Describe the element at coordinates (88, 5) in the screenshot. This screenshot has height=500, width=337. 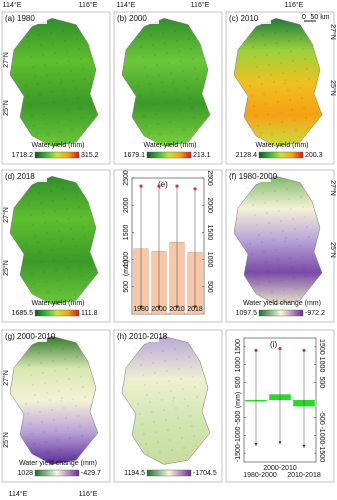
I see `graticule-label: 116°E` at that location.